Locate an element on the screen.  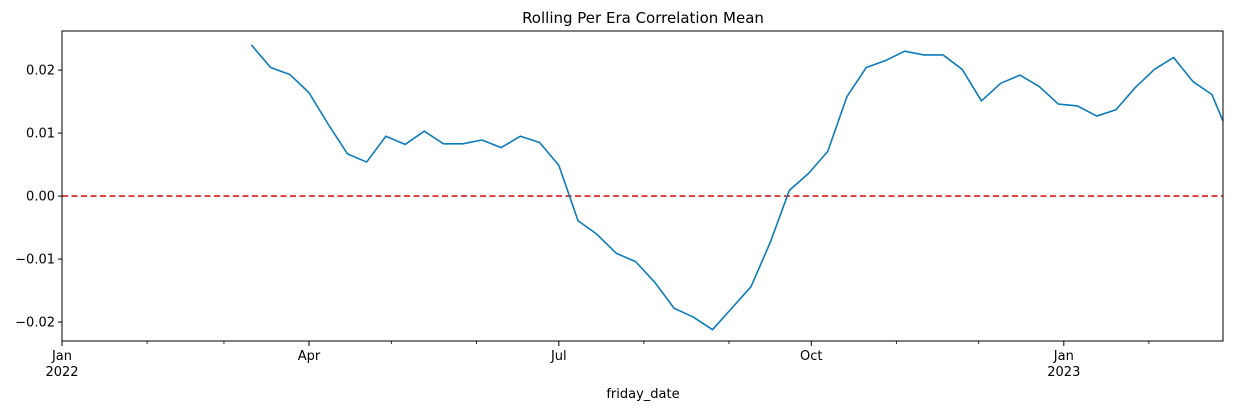
x-tick-label: Oct is located at coordinates (811, 356).